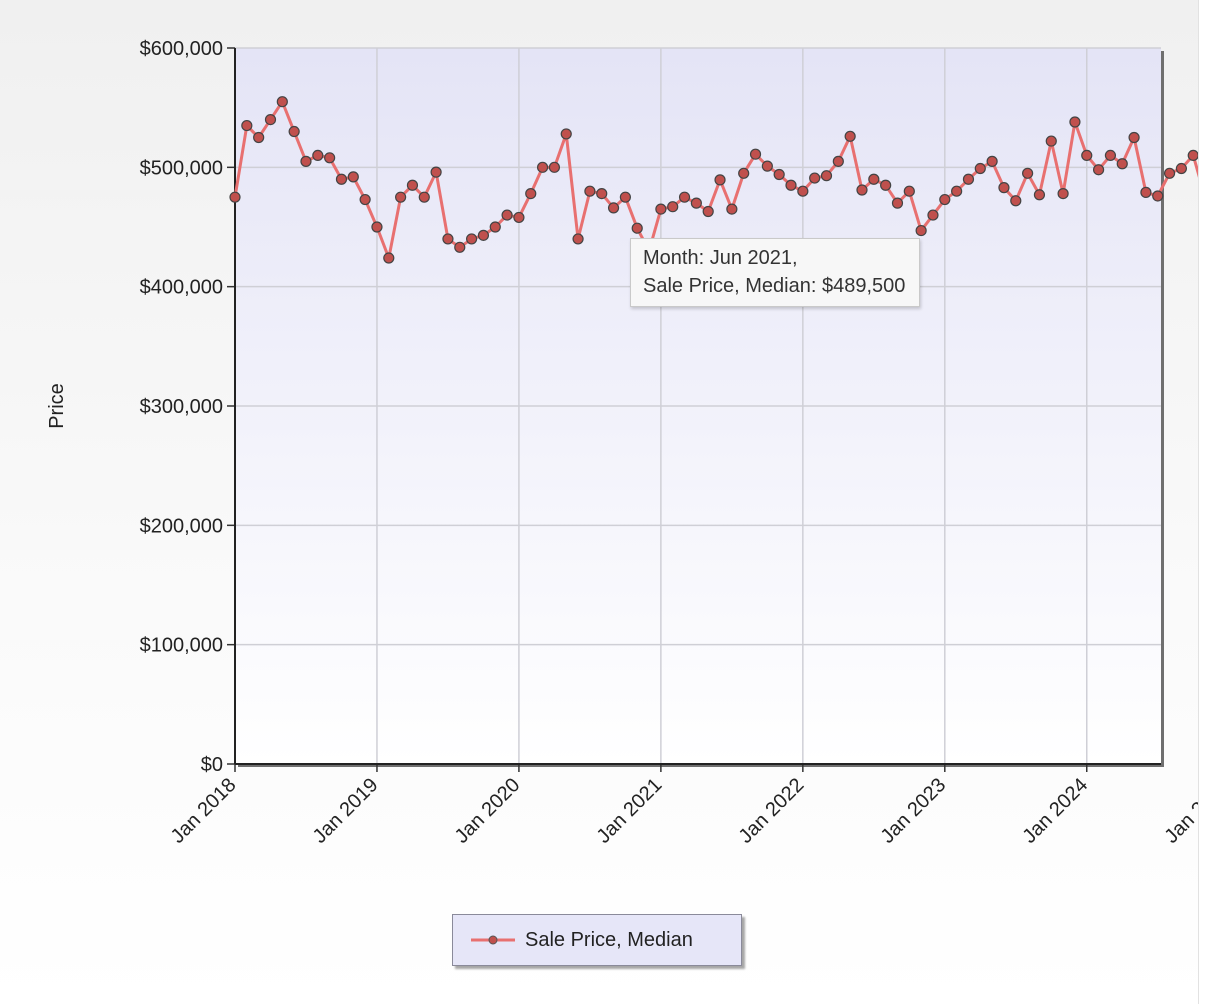 The image size is (1218, 1004). What do you see at coordinates (181, 288) in the screenshot?
I see `y-tick-label: $400,000` at bounding box center [181, 288].